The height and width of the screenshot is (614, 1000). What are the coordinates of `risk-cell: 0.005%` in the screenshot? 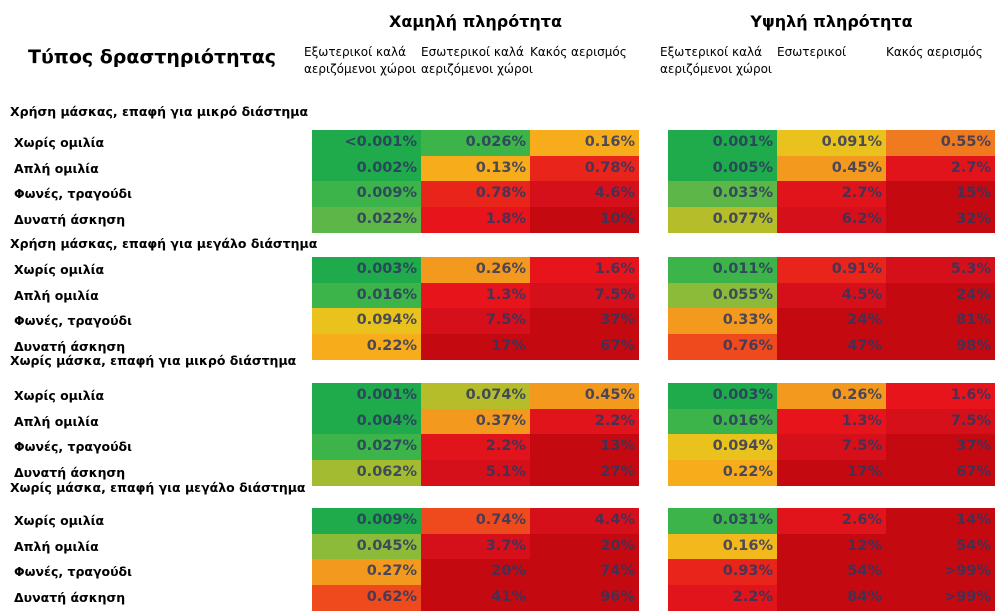 It's located at (722, 168).